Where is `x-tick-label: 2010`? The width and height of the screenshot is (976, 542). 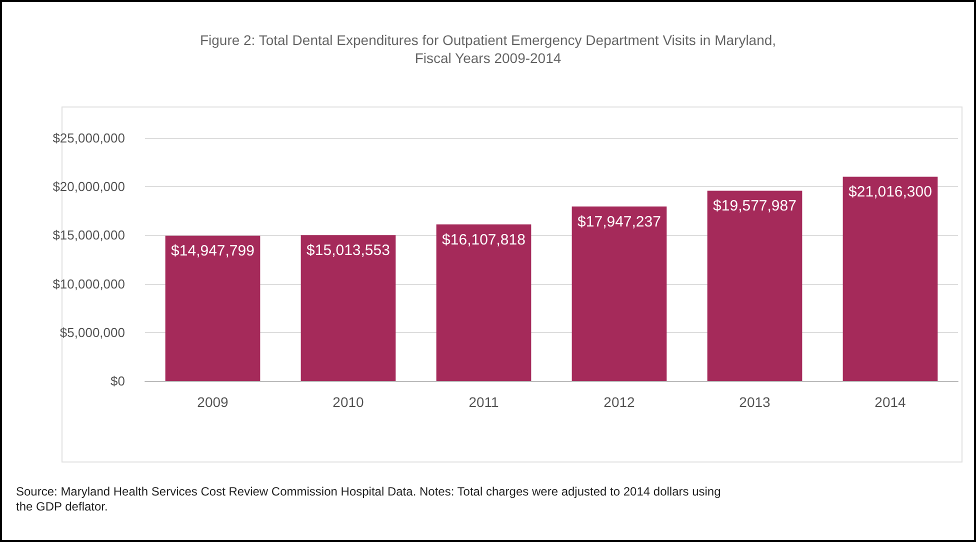
x-tick-label: 2010 is located at coordinates (348, 402).